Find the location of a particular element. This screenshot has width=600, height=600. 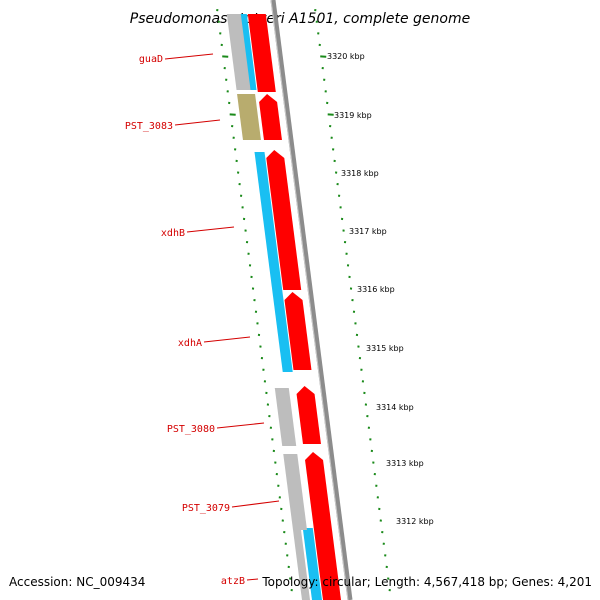

genome-backbone-highlight is located at coordinates (309, 300).